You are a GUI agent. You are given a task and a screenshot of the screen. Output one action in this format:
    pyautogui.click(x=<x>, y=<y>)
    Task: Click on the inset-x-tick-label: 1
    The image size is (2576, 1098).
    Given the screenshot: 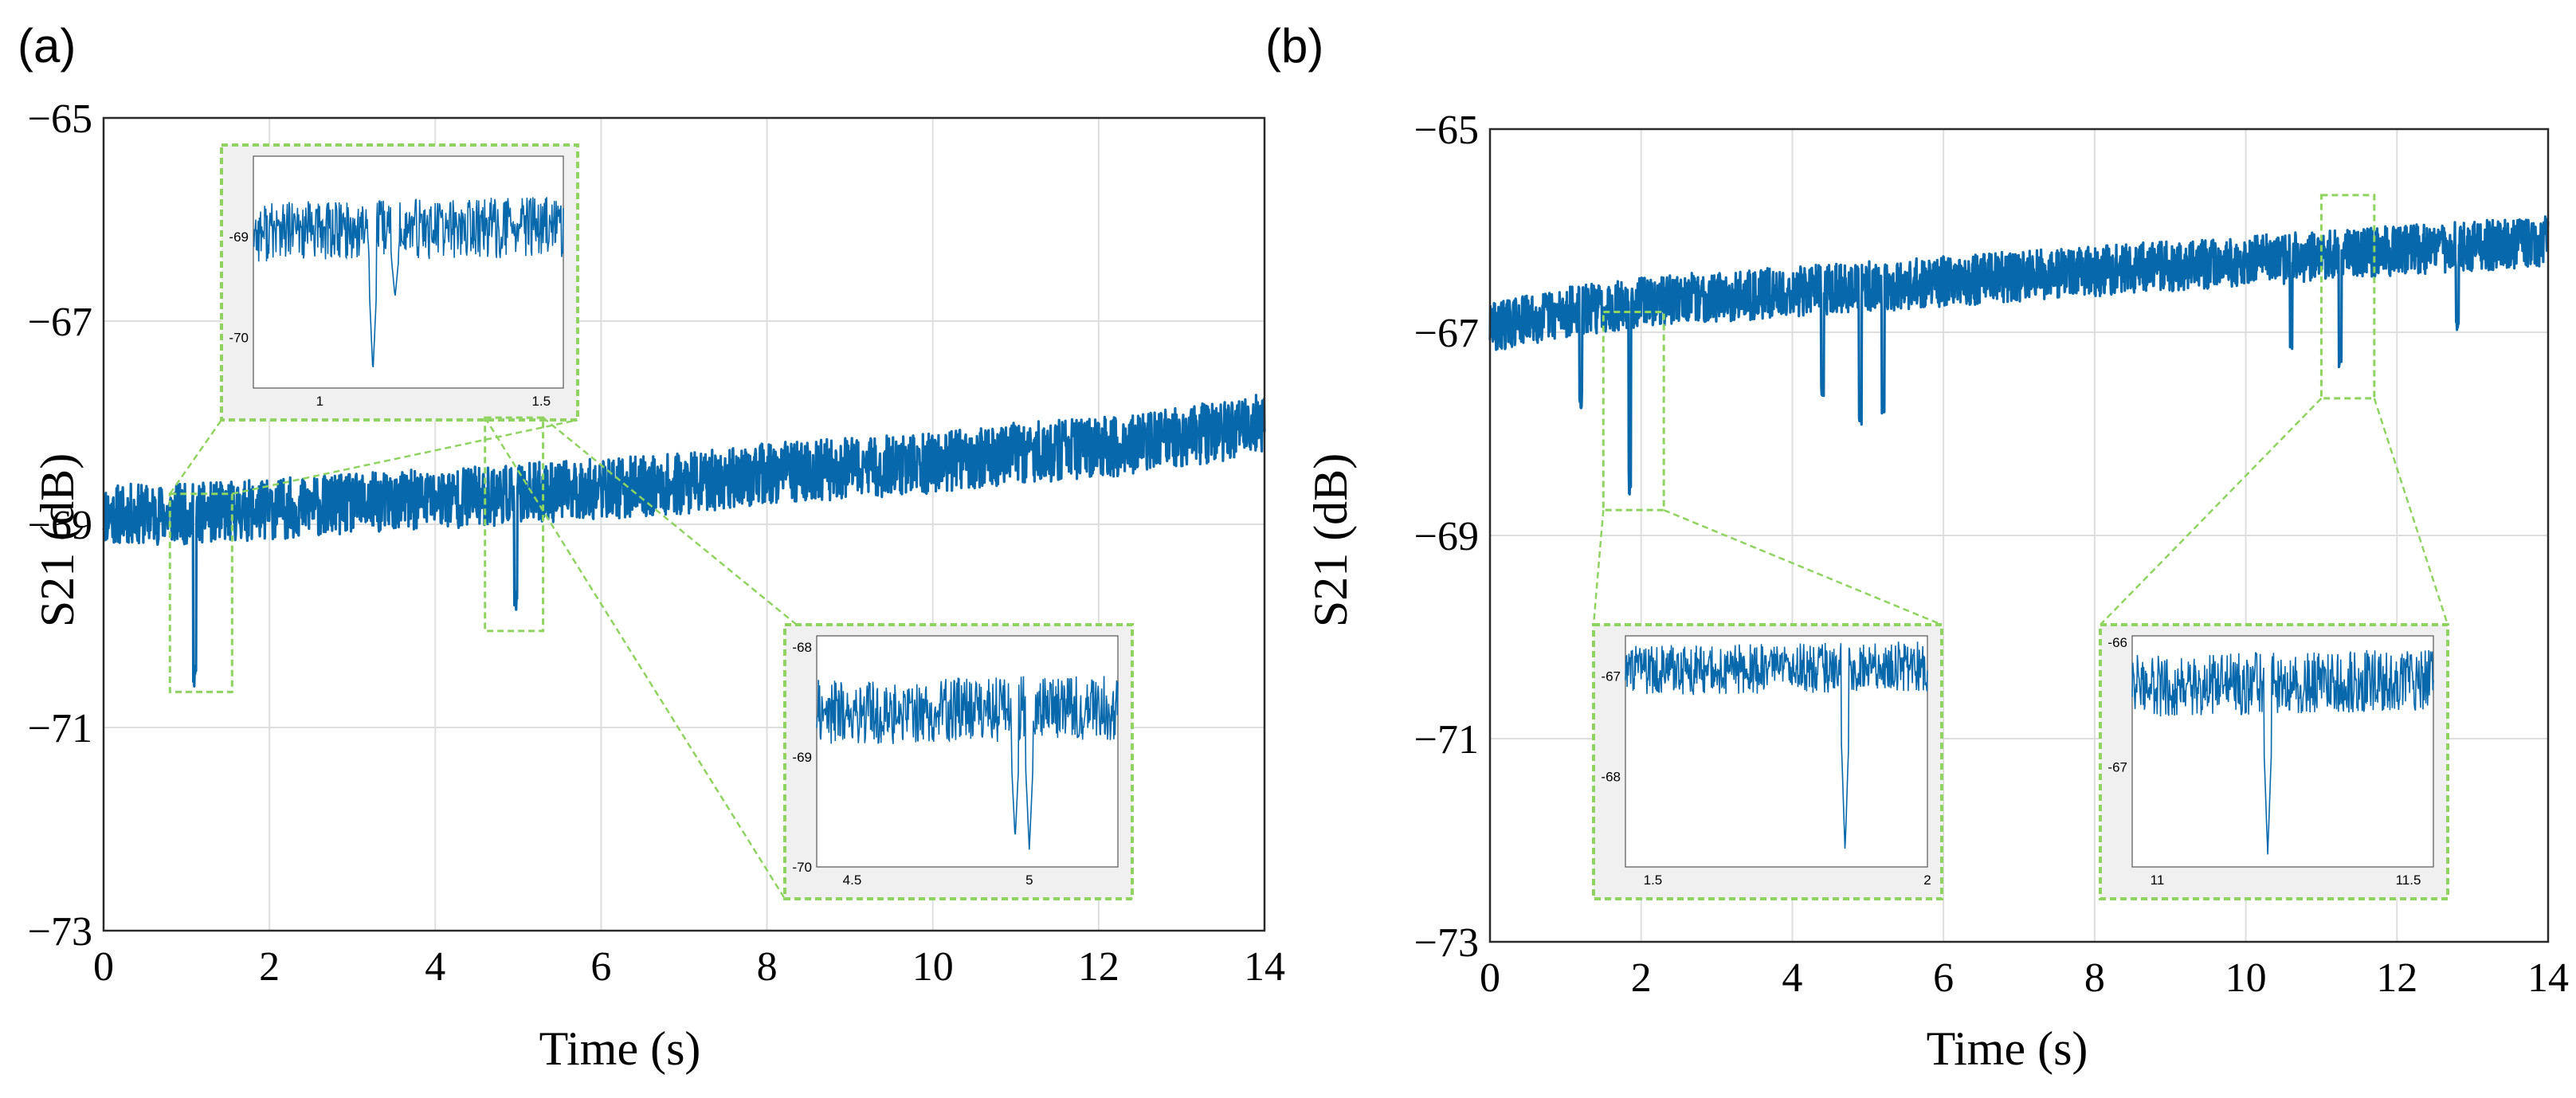 What is the action you would take?
    pyautogui.click(x=319, y=401)
    